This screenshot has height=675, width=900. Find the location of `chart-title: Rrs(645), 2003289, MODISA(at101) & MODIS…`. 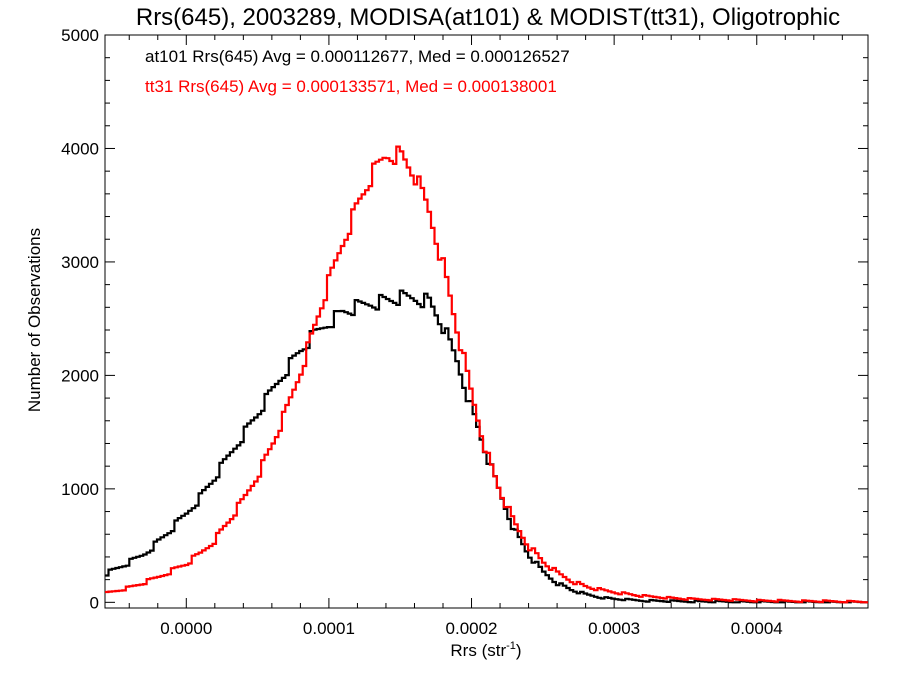

chart-title: Rrs(645), 2003289, MODISA(at101) & MODIS… is located at coordinates (488, 17).